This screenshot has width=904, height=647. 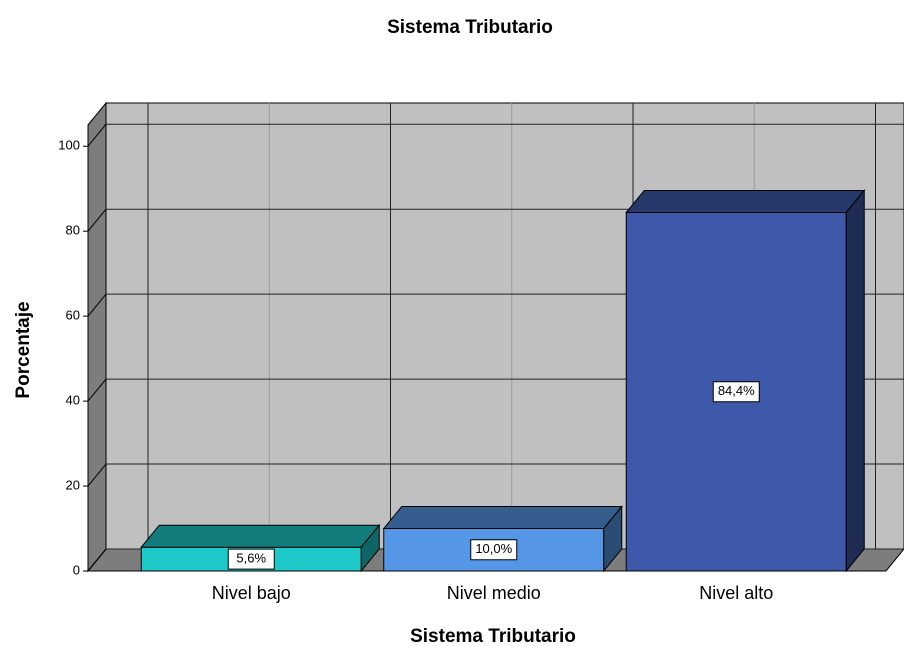 I want to click on y-tick-label: 40, so click(x=73, y=400).